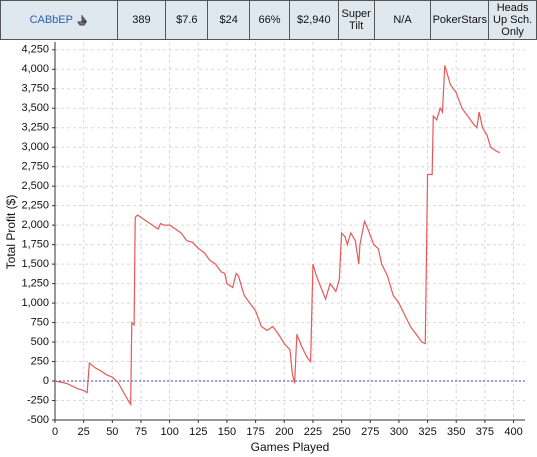 This screenshot has height=457, width=537. What do you see at coordinates (35, 186) in the screenshot?
I see `y-tick-label: 2,500` at bounding box center [35, 186].